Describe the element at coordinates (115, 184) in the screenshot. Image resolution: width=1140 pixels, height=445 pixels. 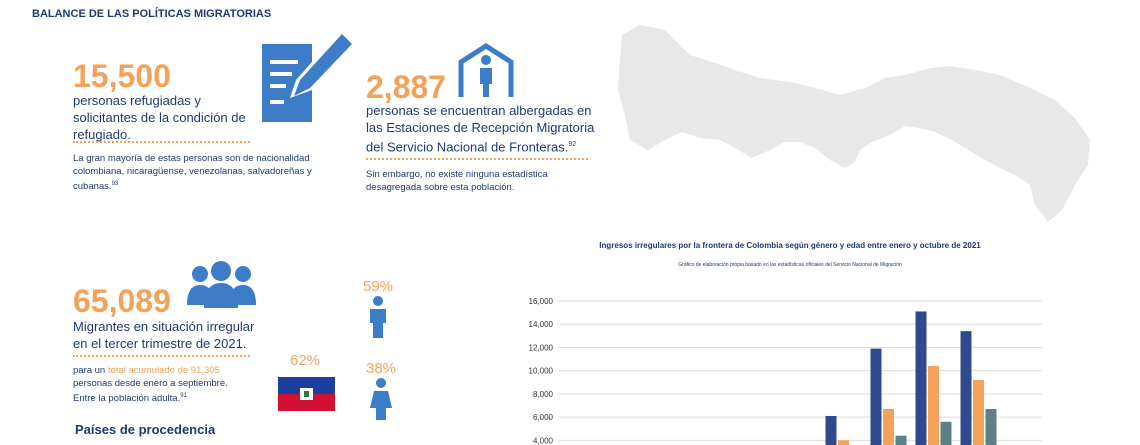
I see `footnote: 93` at that location.